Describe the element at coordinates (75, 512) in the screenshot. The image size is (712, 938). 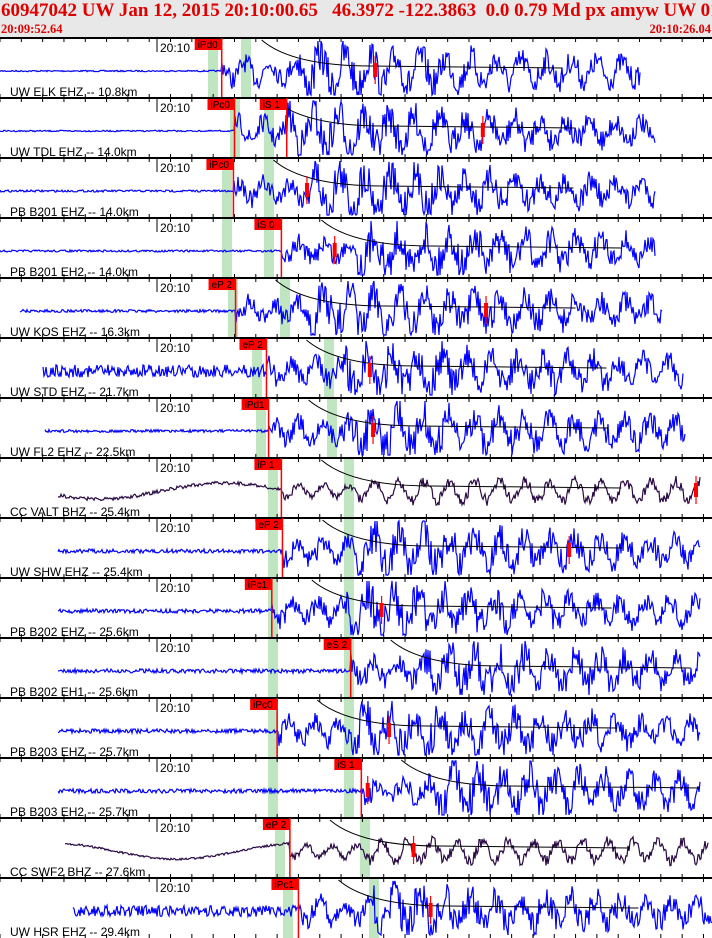
I see `station-label: CC VALT BHZ -- 25.4km` at that location.